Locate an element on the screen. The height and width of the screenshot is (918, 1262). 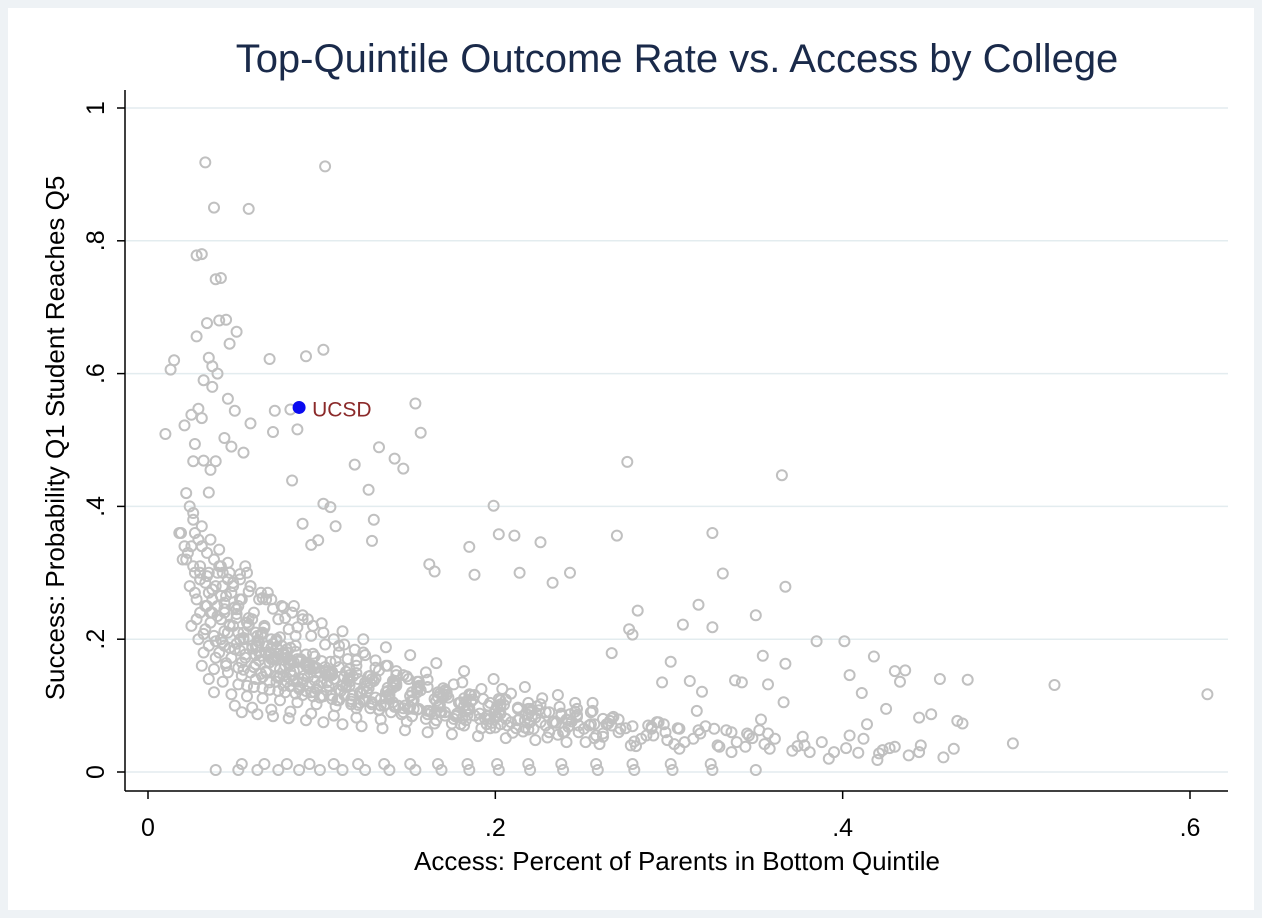
y-tick-label: .8 is located at coordinates (96, 240).